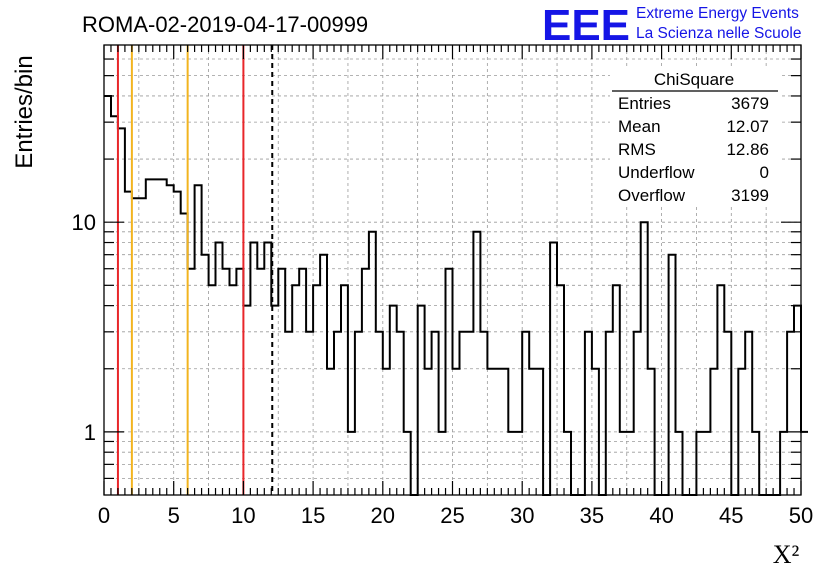 This screenshot has height=572, width=836. I want to click on logo-mark: EEE, so click(586, 25).